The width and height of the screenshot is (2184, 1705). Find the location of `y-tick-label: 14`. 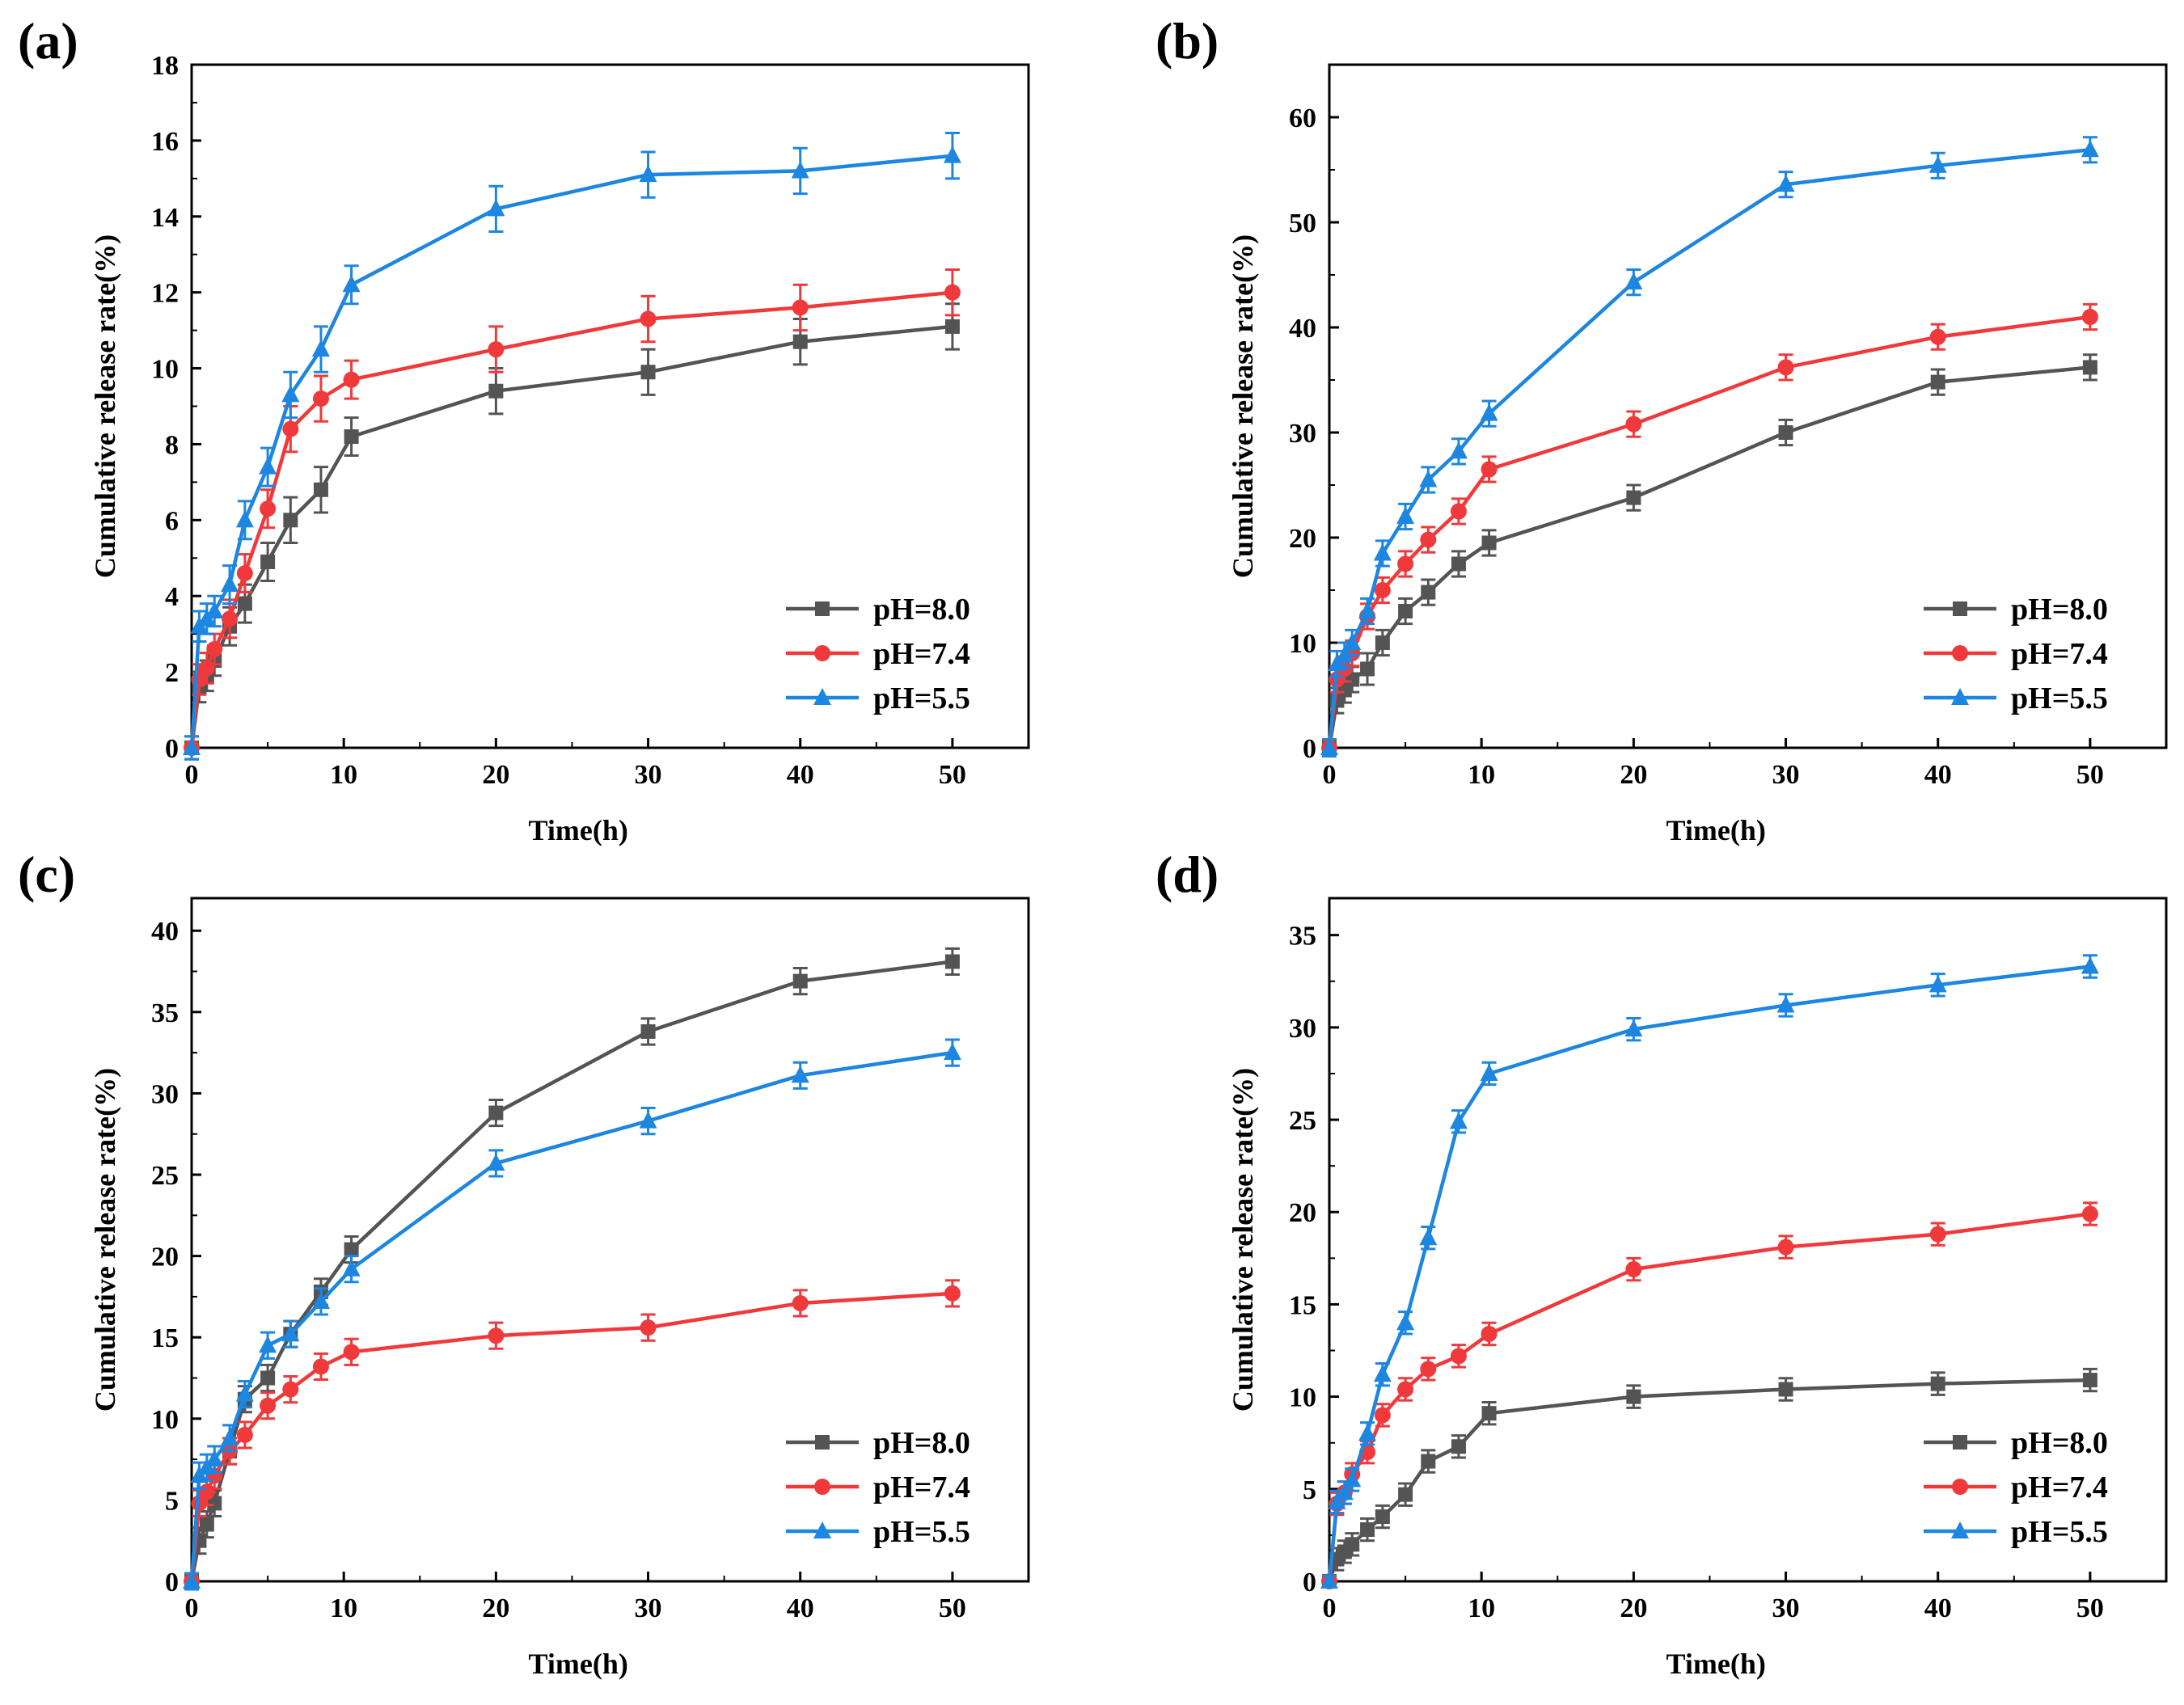

y-tick-label: 14 is located at coordinates (165, 218).